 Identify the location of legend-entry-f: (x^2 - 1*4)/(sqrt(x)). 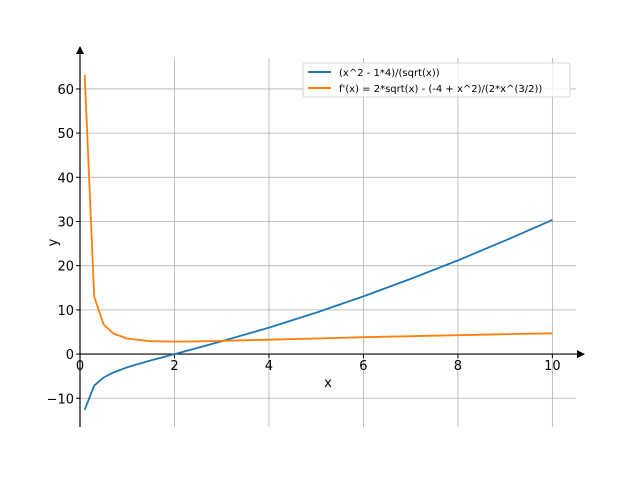
(389, 73).